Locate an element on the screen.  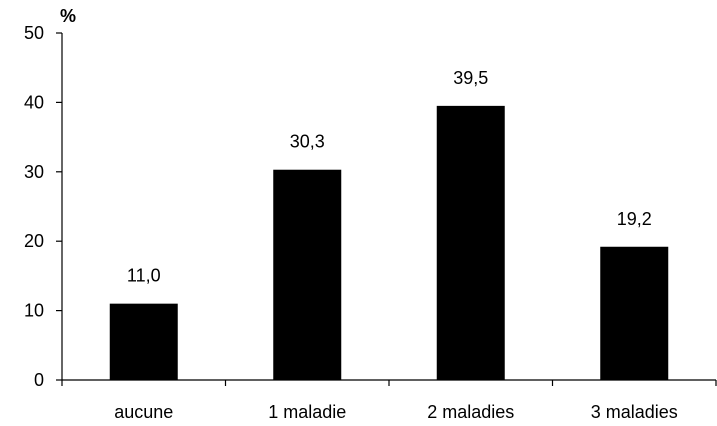
x-tick-label: 1 maladie is located at coordinates (307, 412).